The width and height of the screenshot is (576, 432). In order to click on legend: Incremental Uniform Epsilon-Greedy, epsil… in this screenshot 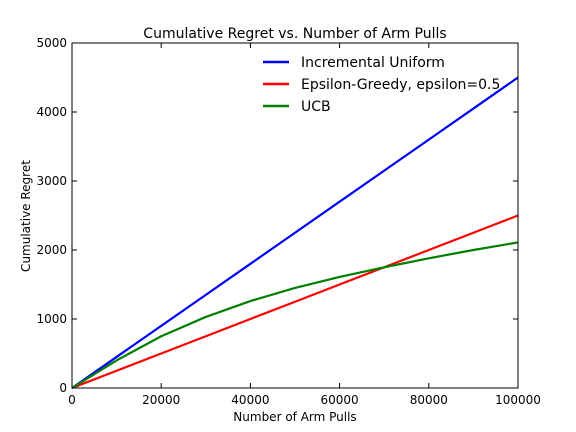, I will do `click(381, 85)`.